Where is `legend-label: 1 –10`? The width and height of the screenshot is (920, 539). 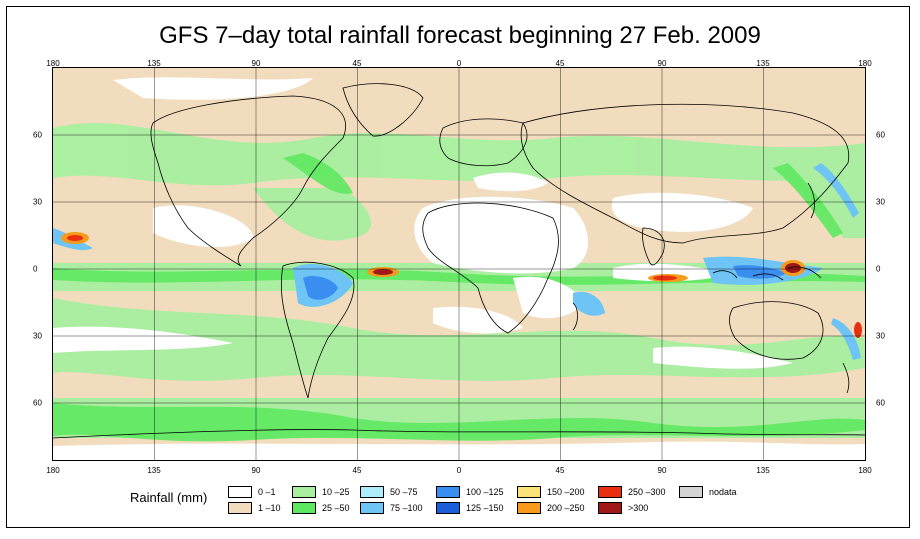 legend-label: 1 –10 is located at coordinates (269, 507).